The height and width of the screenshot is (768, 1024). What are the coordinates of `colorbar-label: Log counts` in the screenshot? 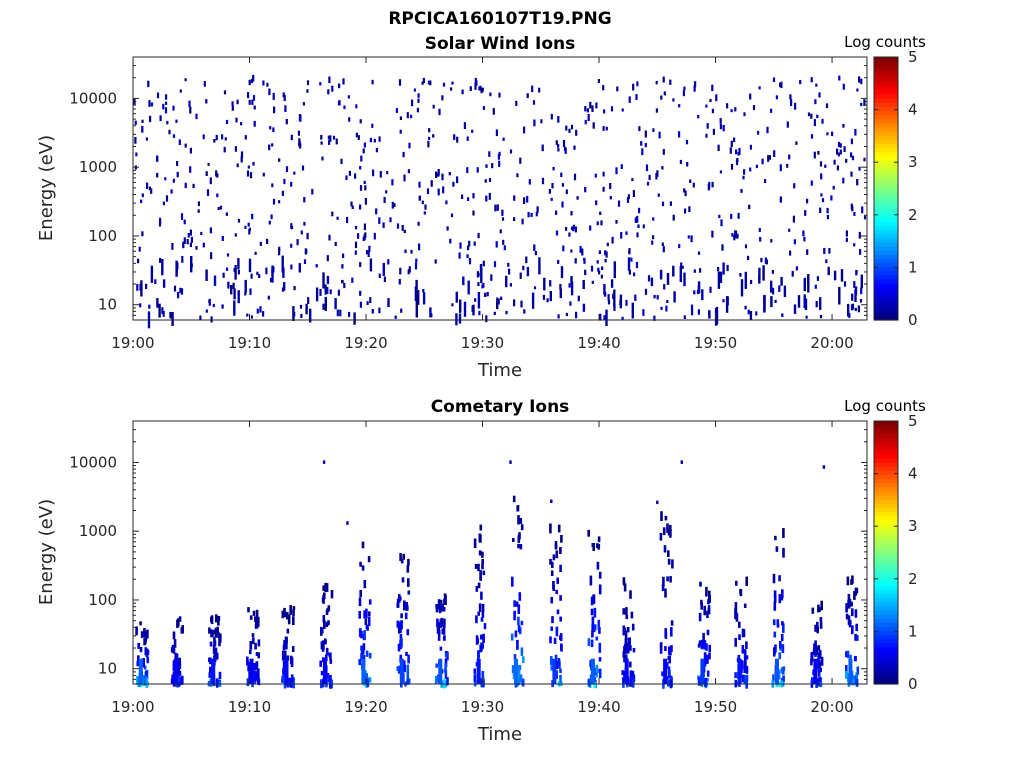 It's located at (885, 406).